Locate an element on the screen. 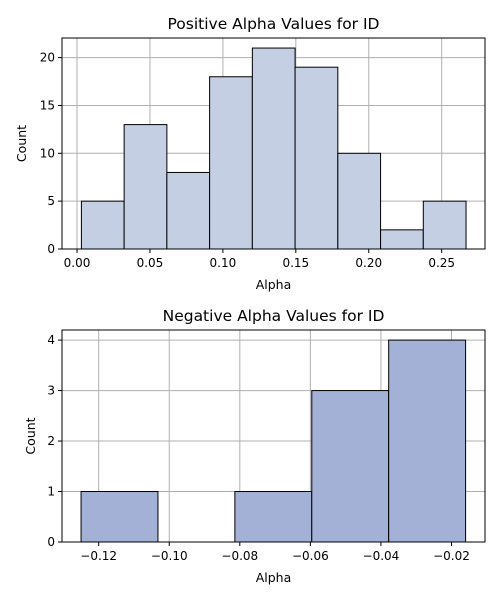 This screenshot has width=500, height=604. y-ticks: 0 5 10 15 20 is located at coordinates (51, 153).